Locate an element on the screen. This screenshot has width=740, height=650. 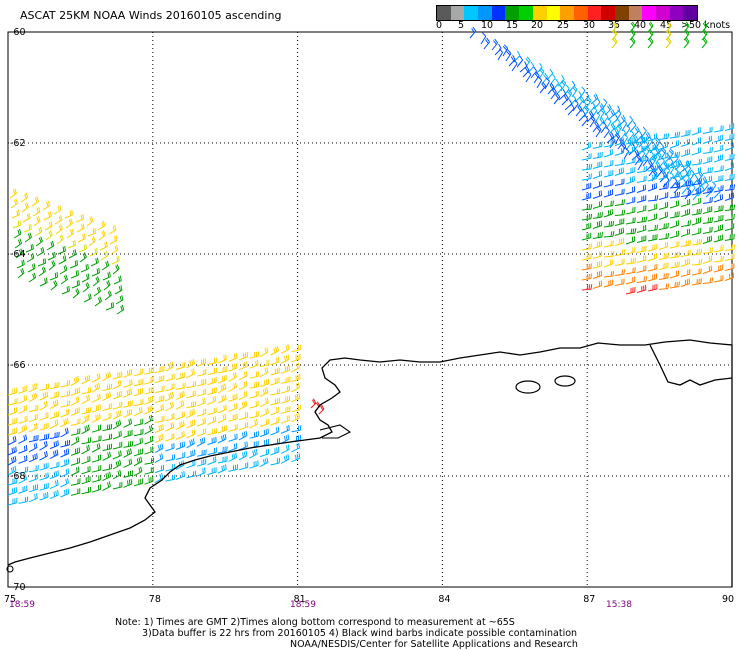
colorbar-label: 25 is located at coordinates (563, 25).